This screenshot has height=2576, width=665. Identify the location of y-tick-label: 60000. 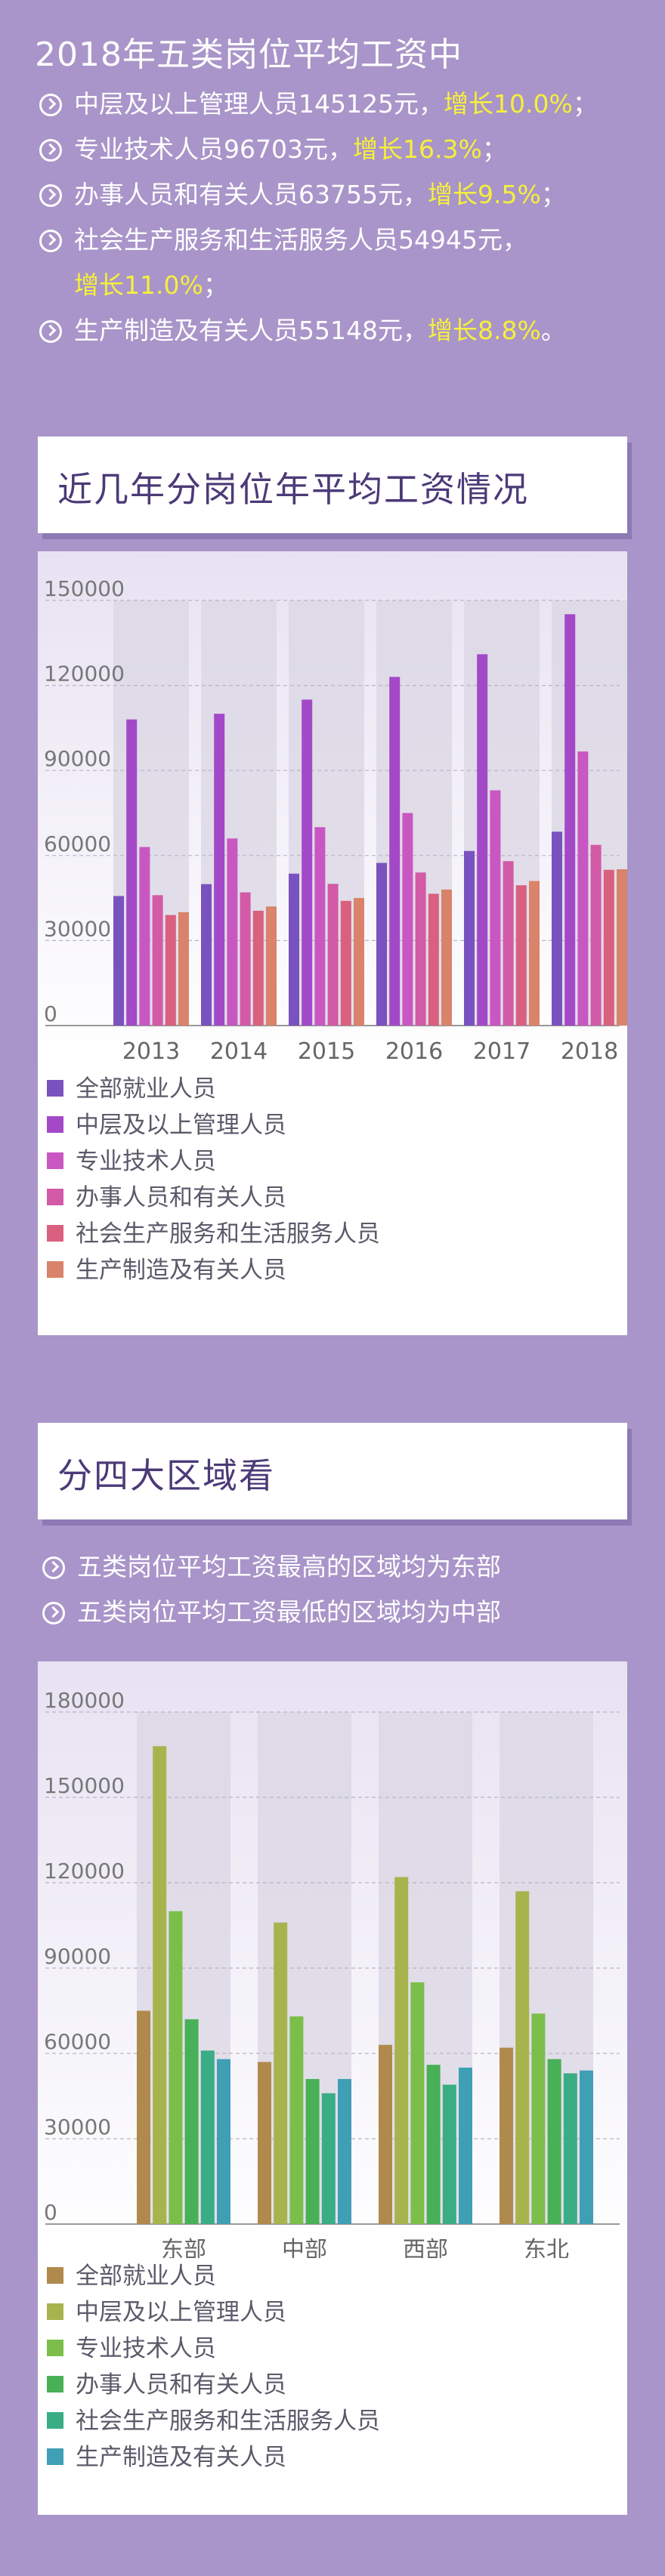
(77, 2041).